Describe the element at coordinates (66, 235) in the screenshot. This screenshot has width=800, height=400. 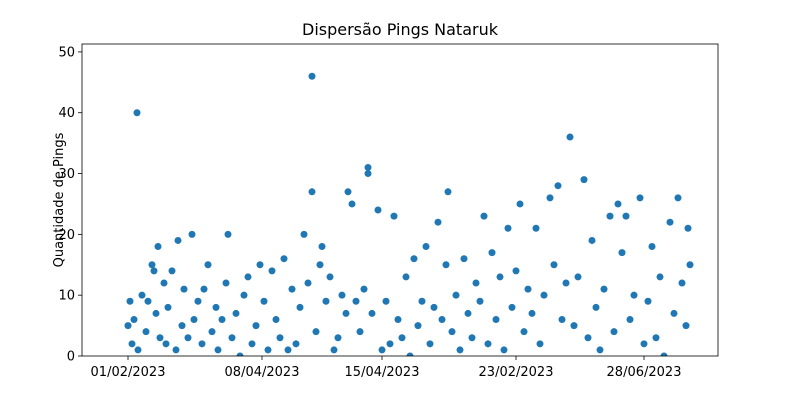
I see `y-tick-label: 20` at that location.